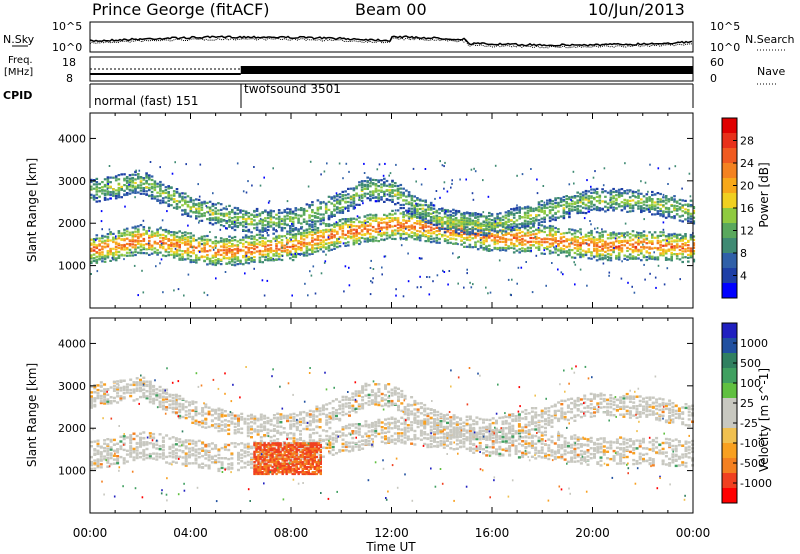 The width and height of the screenshot is (800, 554). Describe the element at coordinates (72, 266) in the screenshot. I see `y-tick-label: 1000` at that location.